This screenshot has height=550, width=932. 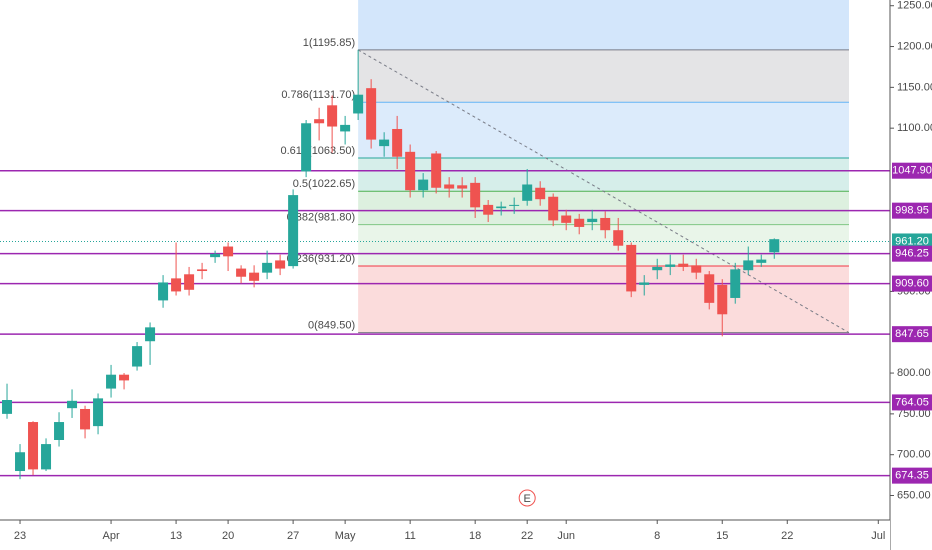 I want to click on x-tick-label: Jun, so click(x=566, y=536).